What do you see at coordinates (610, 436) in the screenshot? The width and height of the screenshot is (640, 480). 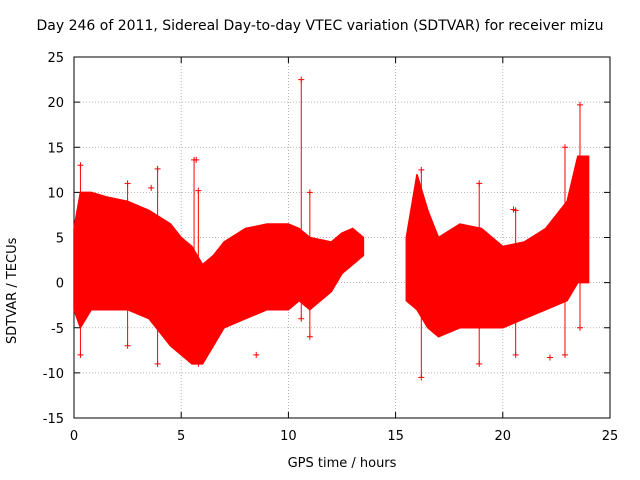 I see `x-tick-label: 25` at bounding box center [610, 436].